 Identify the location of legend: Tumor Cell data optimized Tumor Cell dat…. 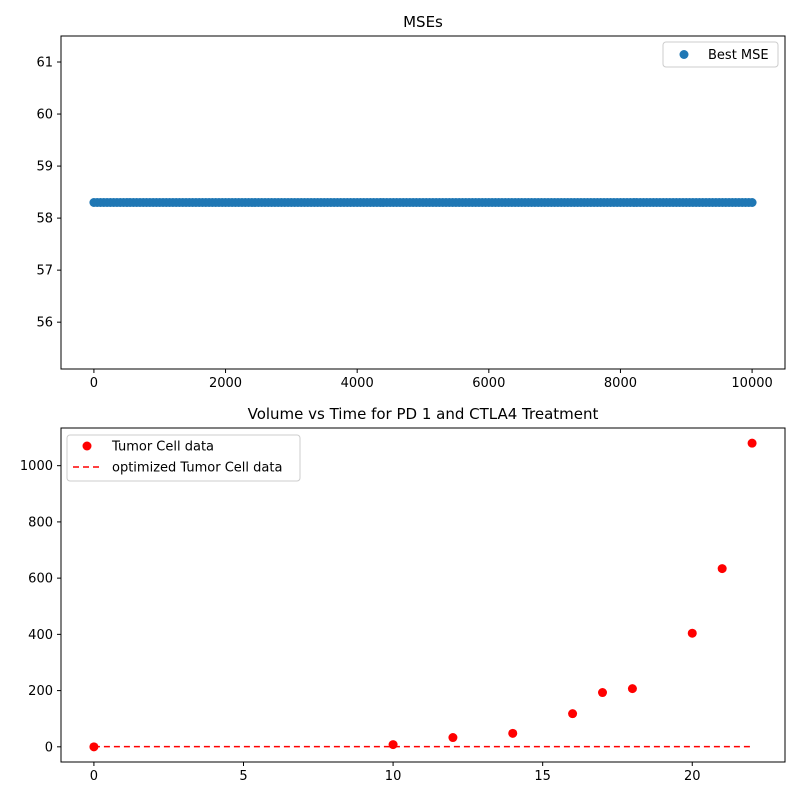
(183, 458).